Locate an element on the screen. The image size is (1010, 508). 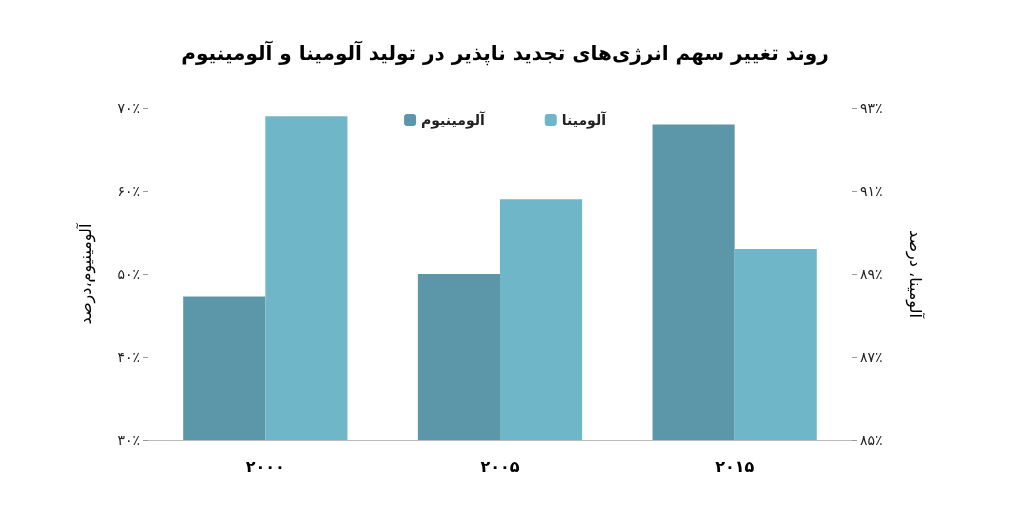
y-tick-label: ۳۰٪ is located at coordinates (128, 440).